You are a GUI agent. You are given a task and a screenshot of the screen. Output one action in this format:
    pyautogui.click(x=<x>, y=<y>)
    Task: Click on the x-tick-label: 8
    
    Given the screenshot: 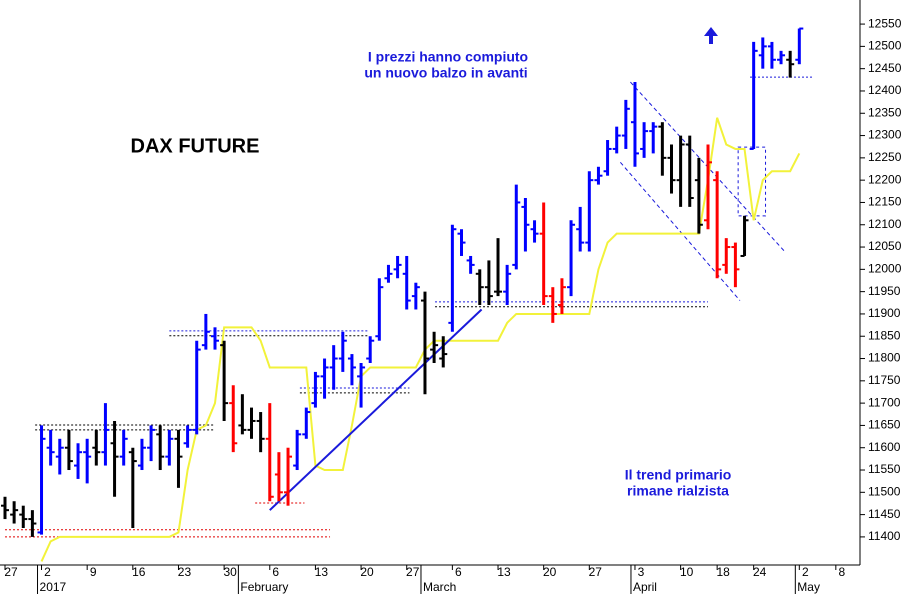 What is the action you would take?
    pyautogui.click(x=841, y=572)
    